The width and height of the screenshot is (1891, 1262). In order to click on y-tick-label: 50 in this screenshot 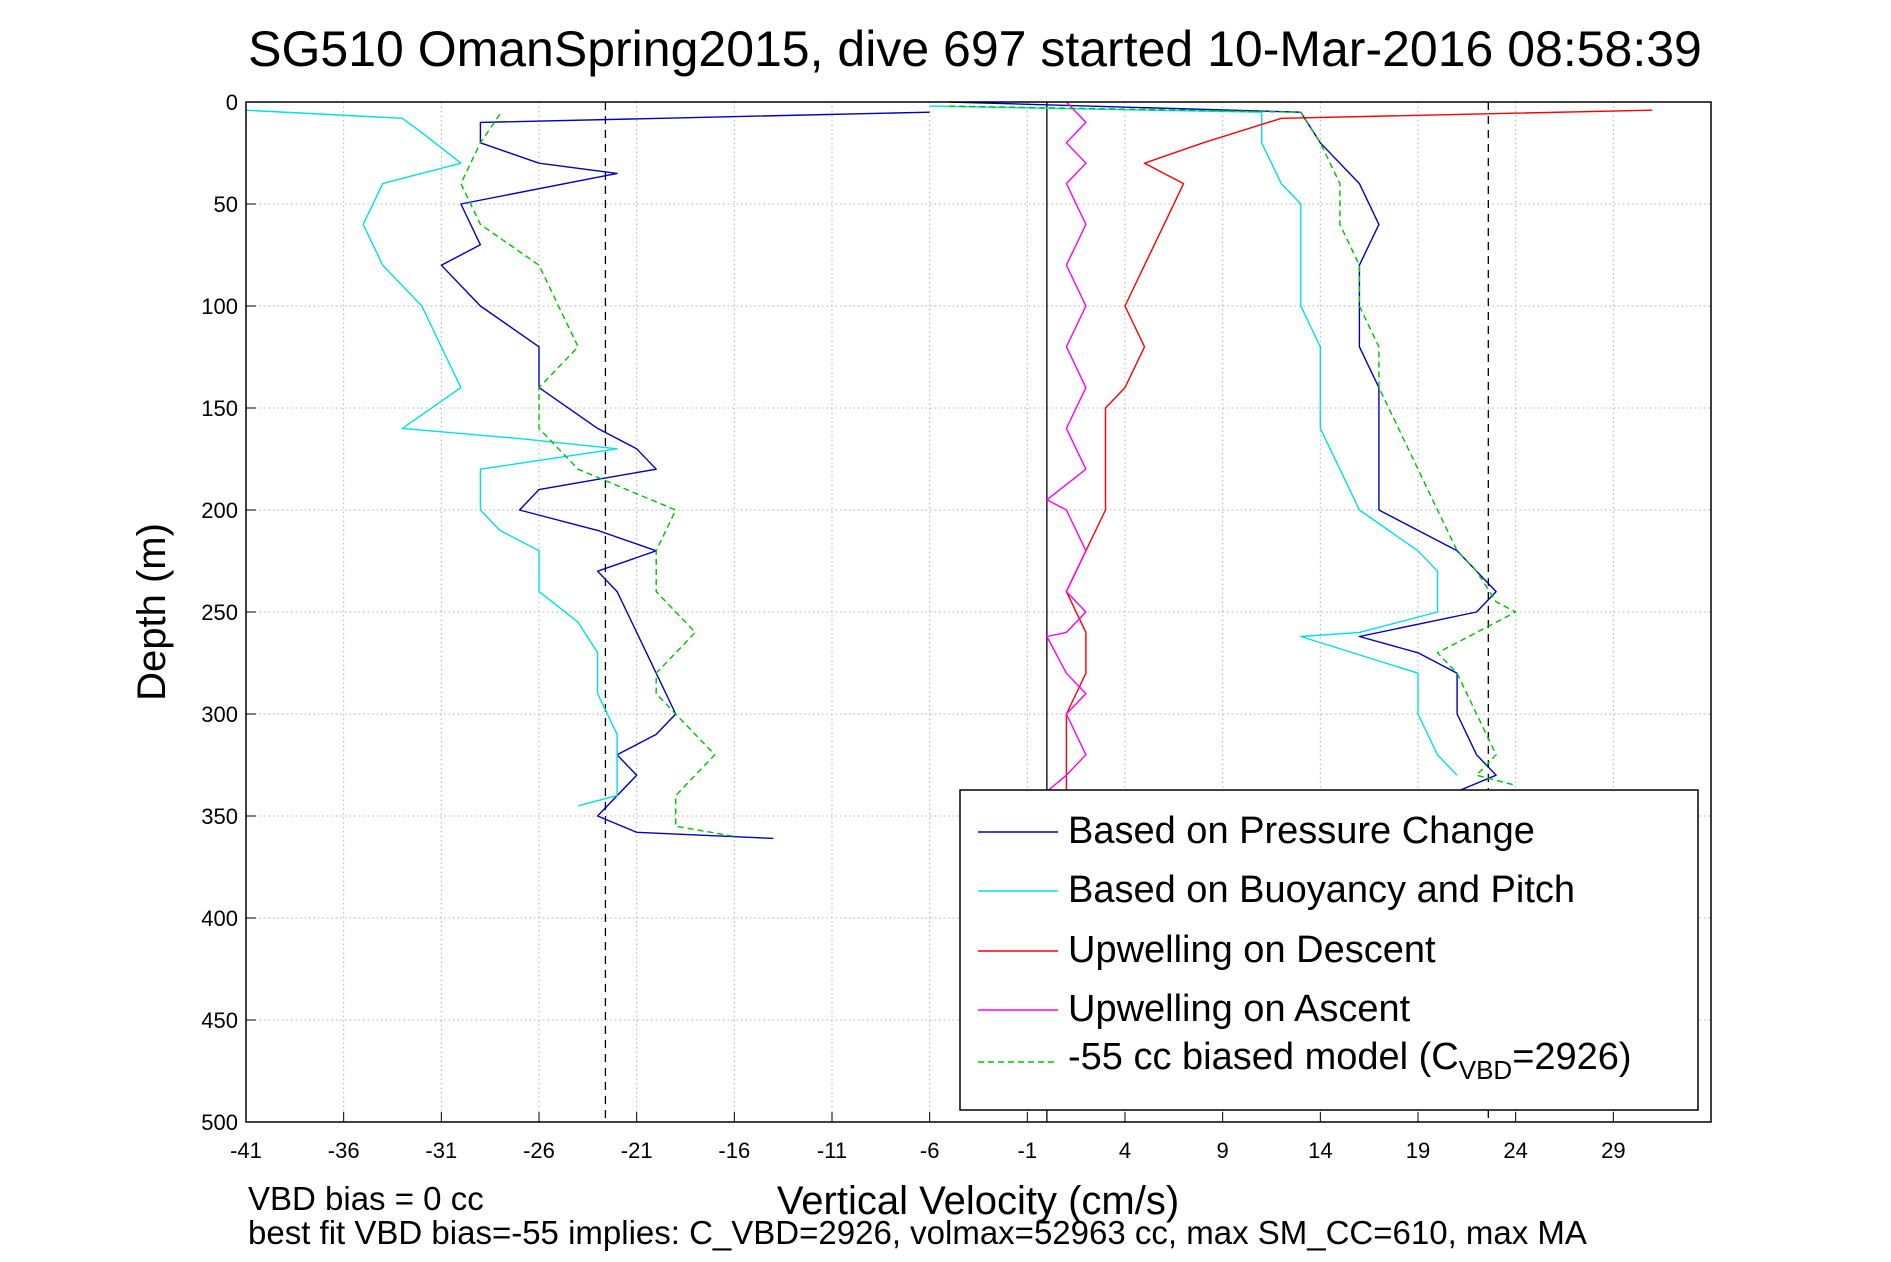, I will do `click(226, 204)`.